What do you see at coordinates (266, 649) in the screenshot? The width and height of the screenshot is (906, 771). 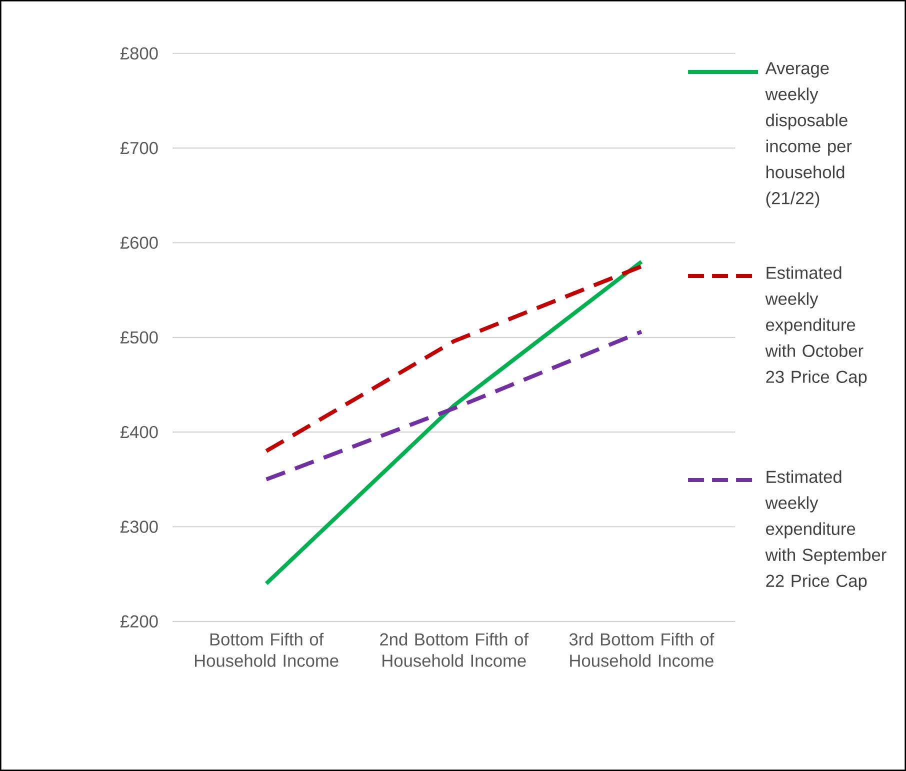 I see `x-tick-label: Bottom Fifth of Household Income` at bounding box center [266, 649].